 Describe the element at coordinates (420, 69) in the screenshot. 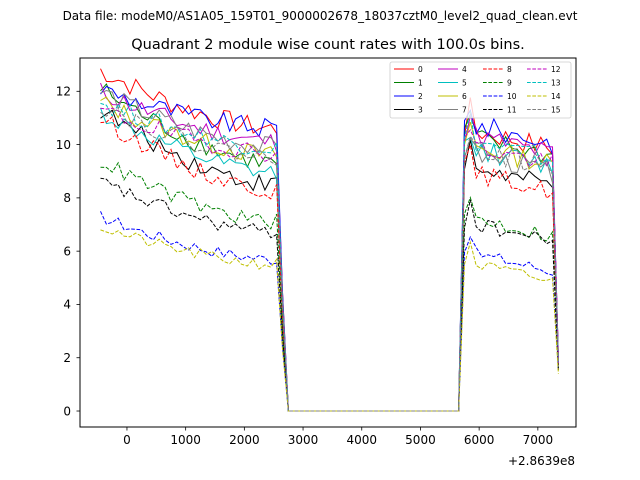

I see `legend-label-0: 0` at that location.